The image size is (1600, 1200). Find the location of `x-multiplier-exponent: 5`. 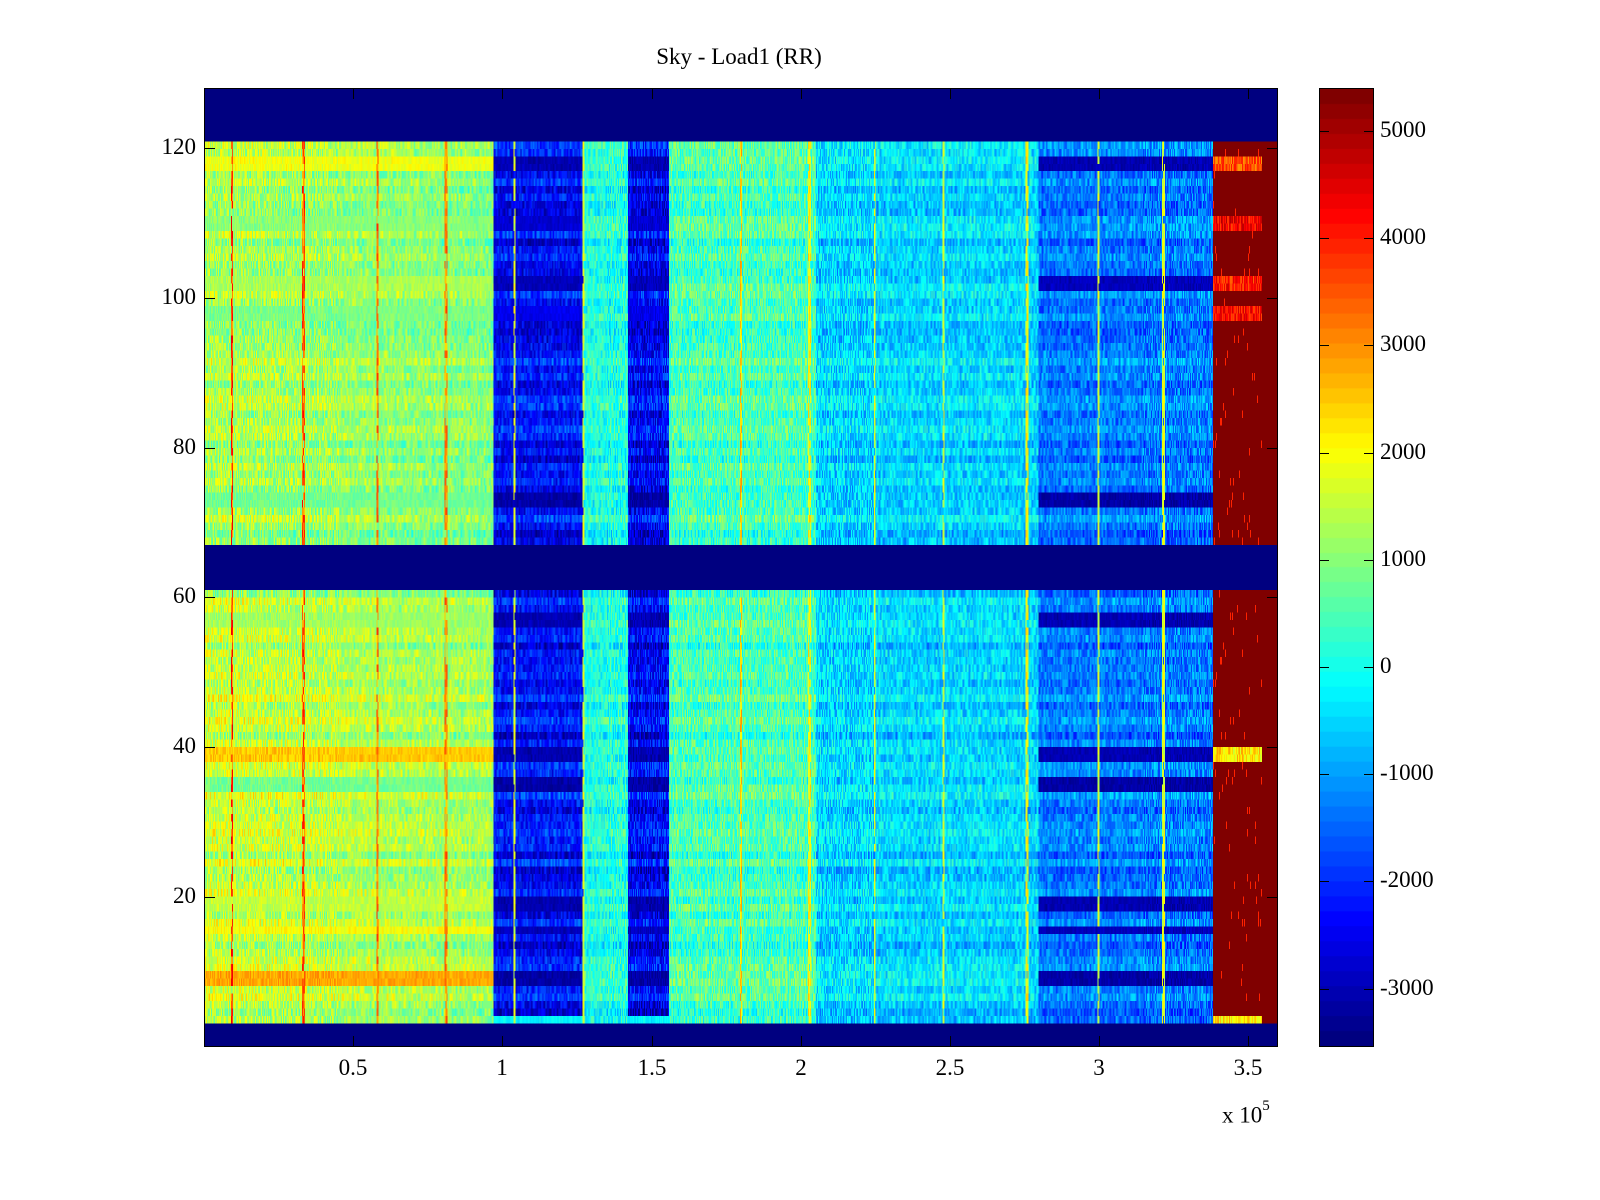

x-multiplier-exponent: 5 is located at coordinates (1266, 1106).